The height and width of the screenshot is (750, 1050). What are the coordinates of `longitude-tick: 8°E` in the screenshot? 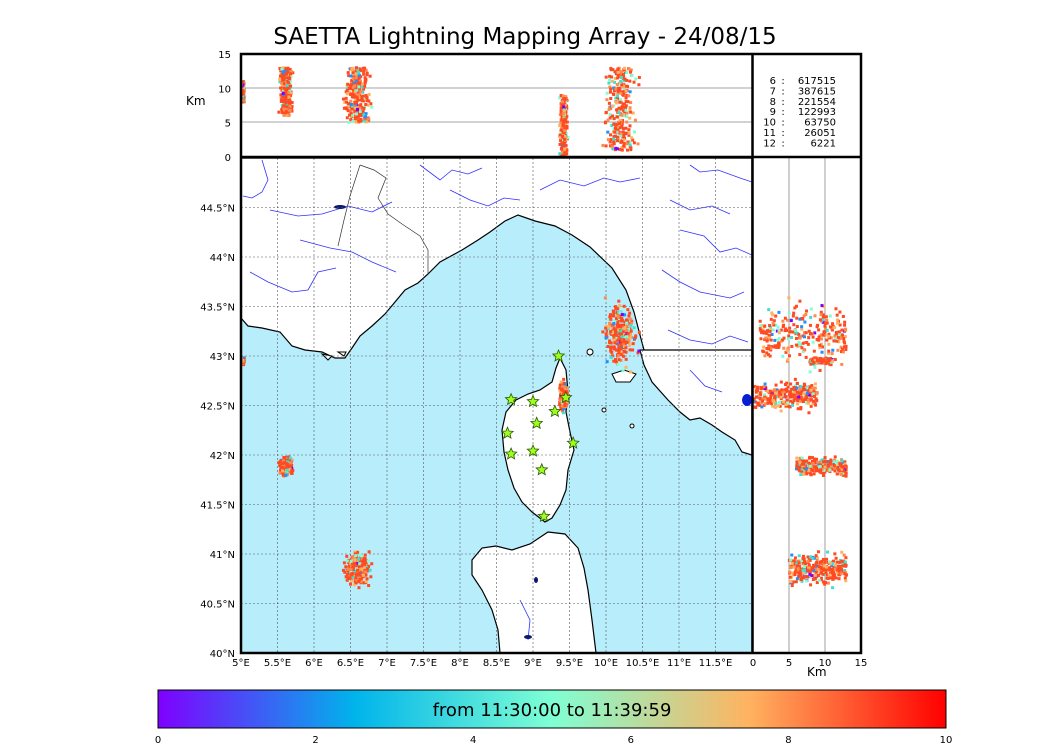 It's located at (460, 663).